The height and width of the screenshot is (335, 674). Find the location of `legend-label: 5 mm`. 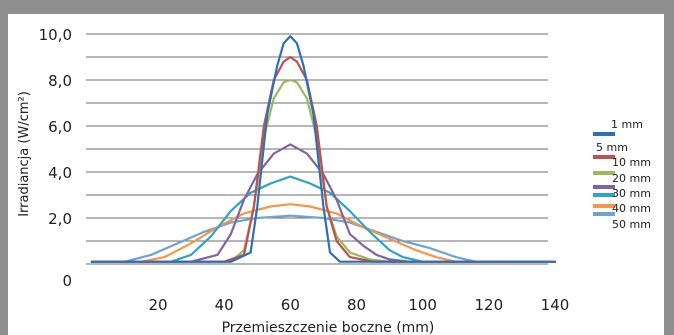

legend-label: 5 mm is located at coordinates (612, 147).